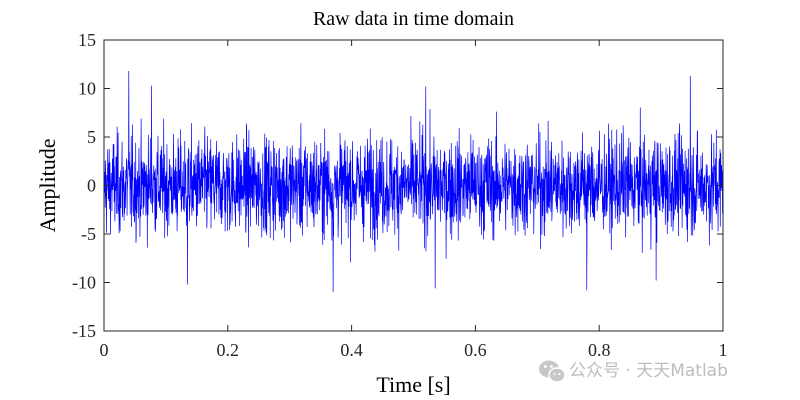 This screenshot has width=800, height=400. What do you see at coordinates (88, 234) in the screenshot?
I see `y-tick-label: -5` at bounding box center [88, 234].